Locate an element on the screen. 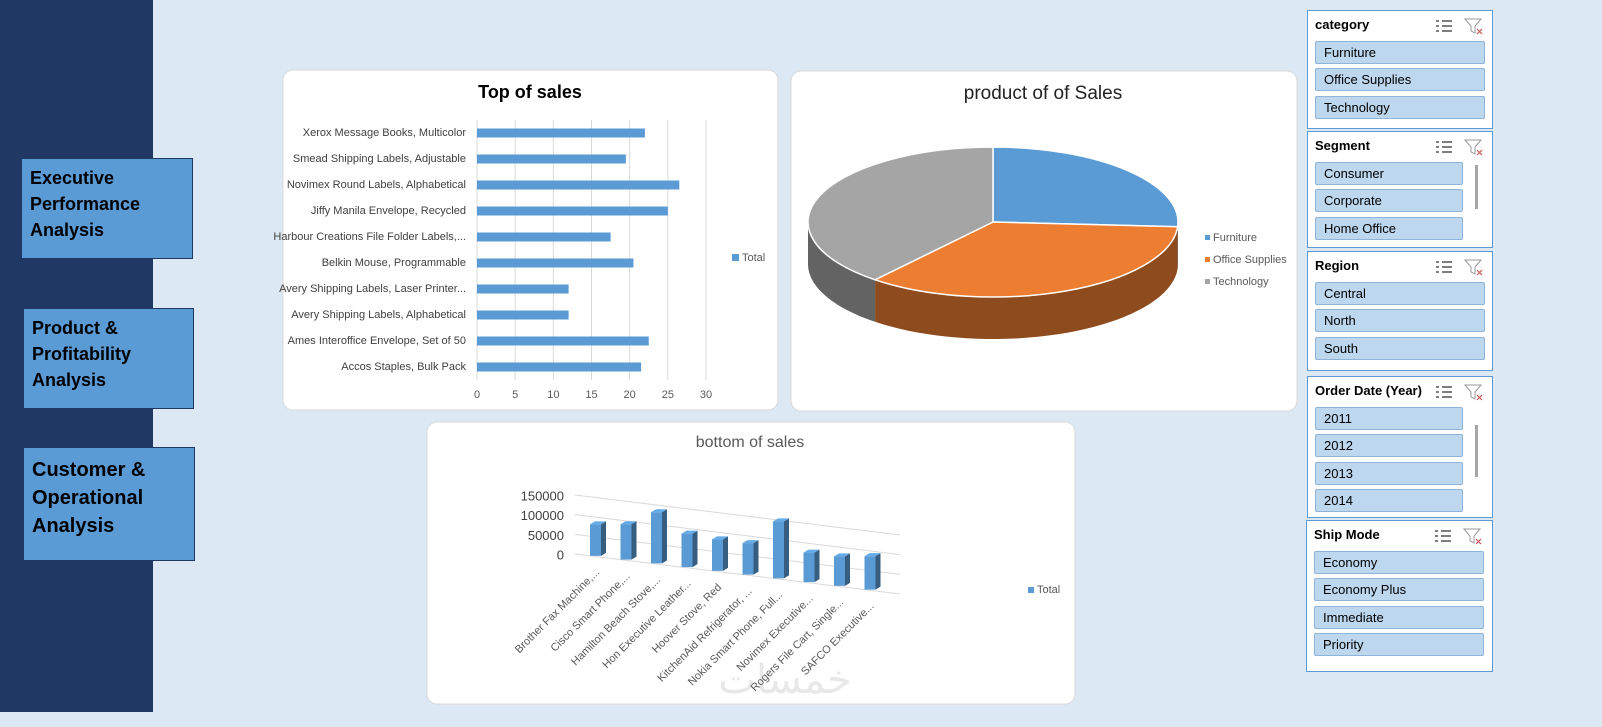 Image resolution: width=1602 pixels, height=727 pixels. slicer-item: Central is located at coordinates (1400, 293).